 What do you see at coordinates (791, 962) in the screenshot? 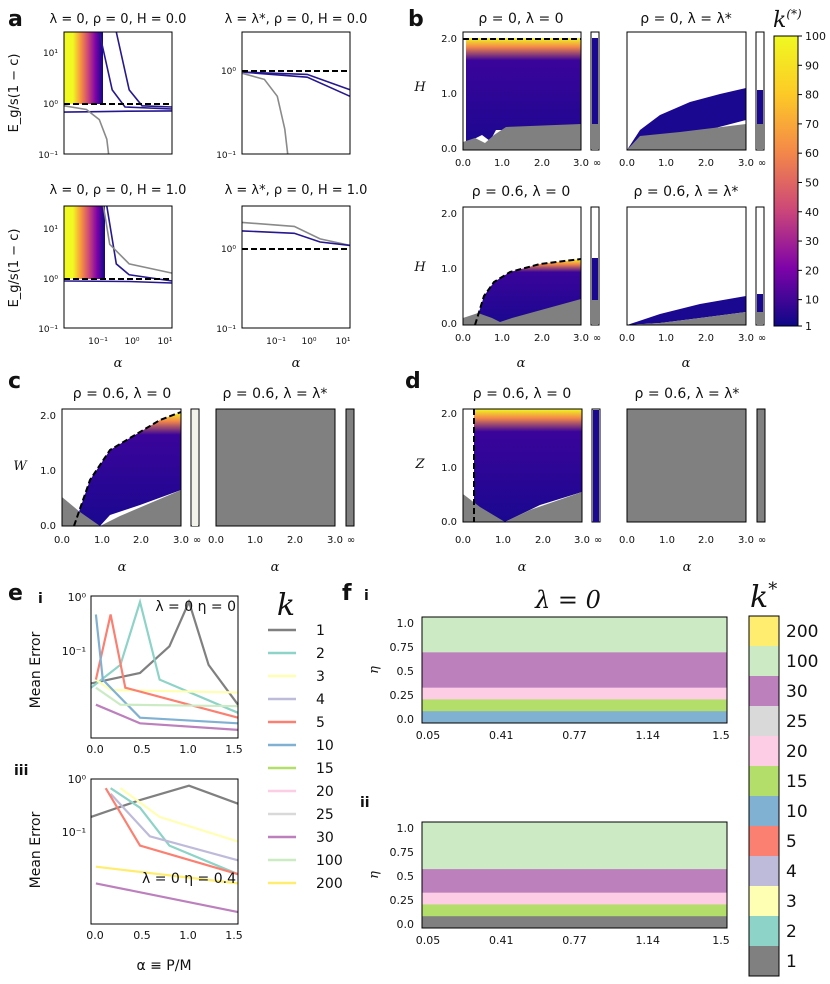
I see `colorbar-tick-label: 1` at bounding box center [791, 962].